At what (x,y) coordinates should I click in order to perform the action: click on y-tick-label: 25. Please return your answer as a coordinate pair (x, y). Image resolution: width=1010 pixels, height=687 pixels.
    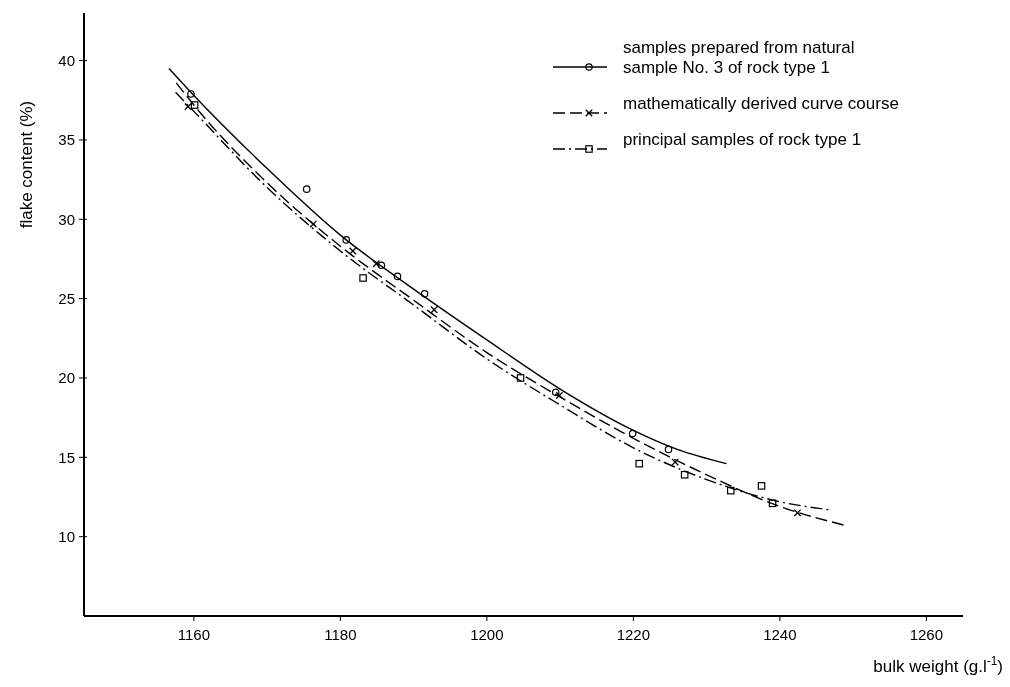
    Looking at the image, I should click on (66, 298).